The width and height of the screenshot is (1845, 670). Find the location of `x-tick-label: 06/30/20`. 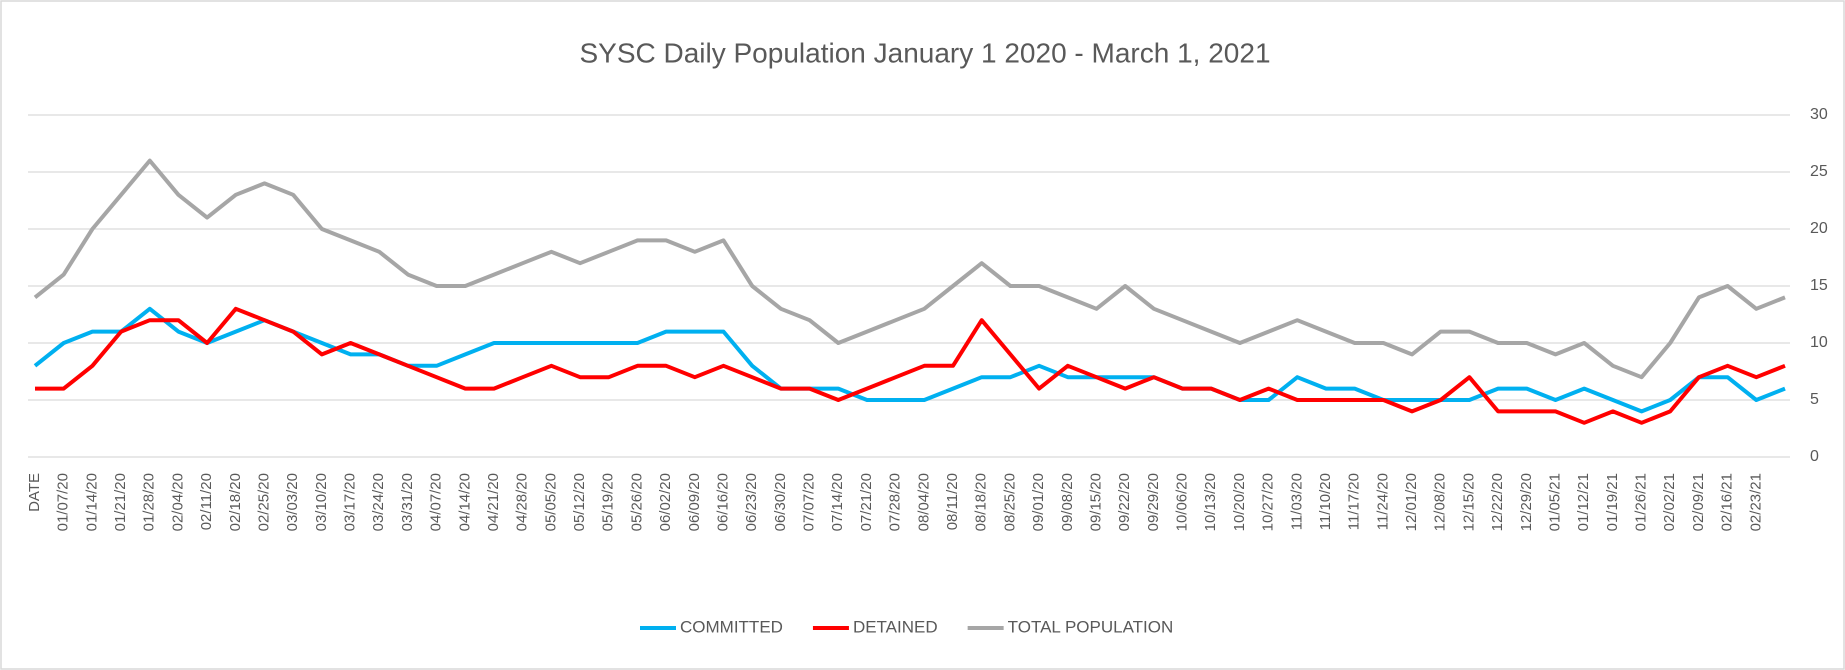

x-tick-label: 06/30/20 is located at coordinates (780, 502).